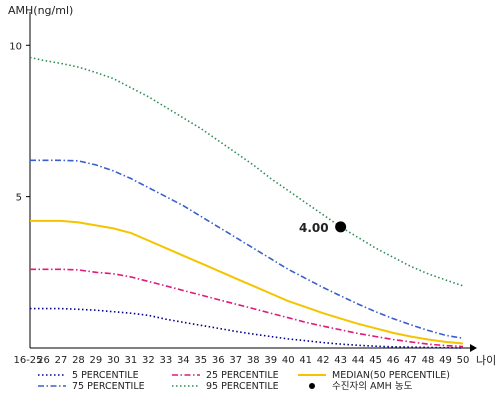 The image size is (500, 400). What do you see at coordinates (288, 360) in the screenshot?
I see `x-tick-label: 40` at bounding box center [288, 360].